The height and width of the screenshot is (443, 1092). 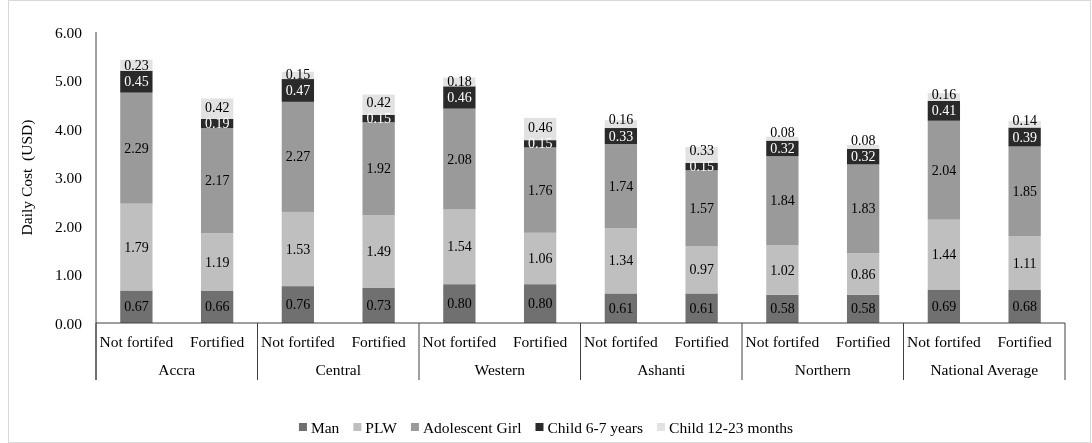 I want to click on legend-label: Child 6-7 years, so click(x=595, y=427).